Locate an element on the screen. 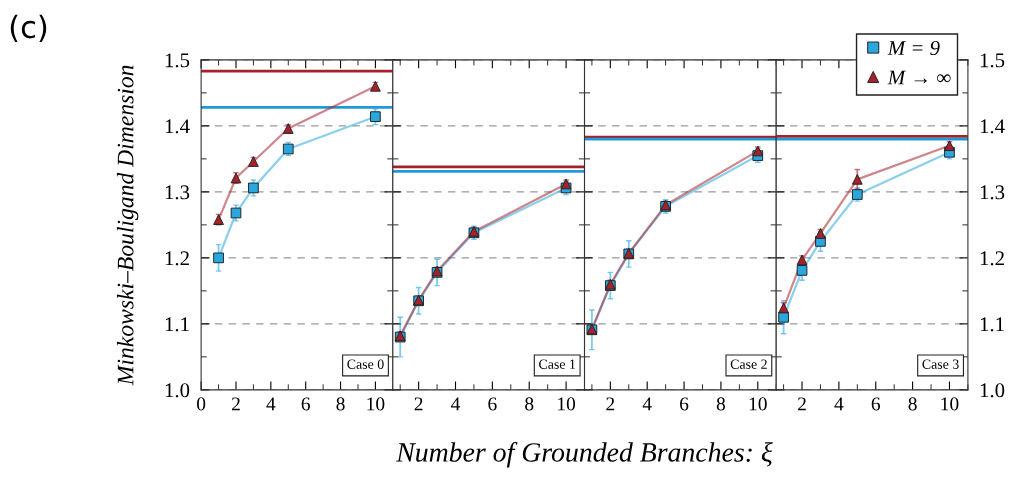 This screenshot has width=1021, height=491. text: (c) is located at coordinates (28, 28).